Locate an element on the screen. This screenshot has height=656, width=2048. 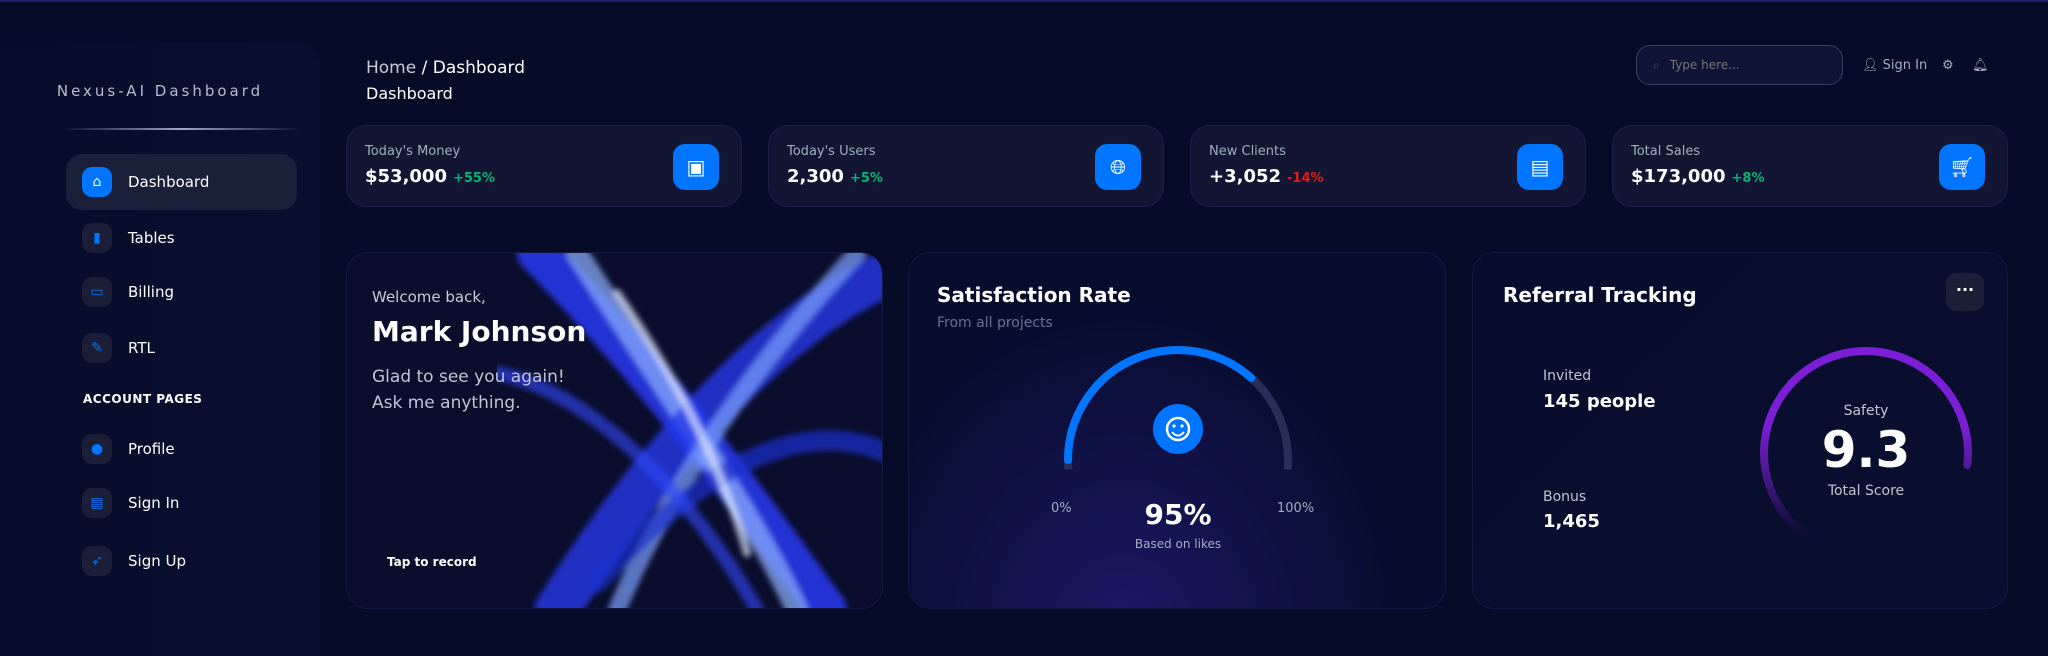
settings-icon: ⚙ is located at coordinates (1948, 65).